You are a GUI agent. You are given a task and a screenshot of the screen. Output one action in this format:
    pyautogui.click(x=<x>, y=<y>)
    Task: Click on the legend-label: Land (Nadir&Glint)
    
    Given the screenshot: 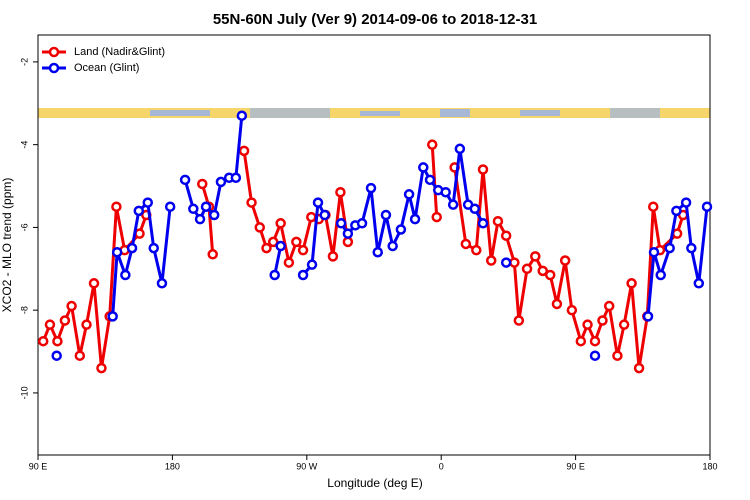 What is the action you would take?
    pyautogui.click(x=119, y=52)
    